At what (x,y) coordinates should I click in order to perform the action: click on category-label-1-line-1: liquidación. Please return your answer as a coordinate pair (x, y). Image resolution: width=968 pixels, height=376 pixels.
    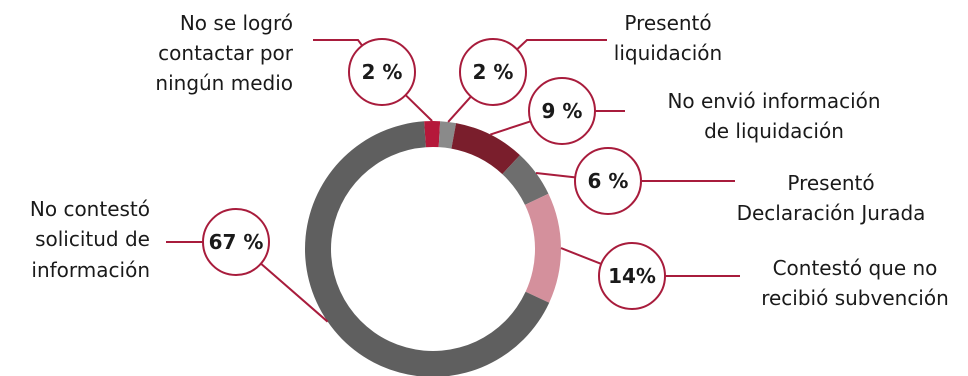
    Looking at the image, I should click on (668, 53).